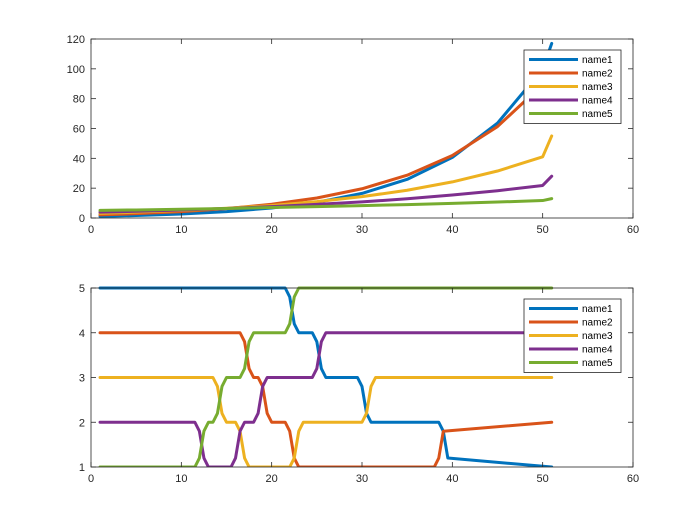 This screenshot has width=700, height=525. I want to click on y-tick-label: 1, so click(82, 468).